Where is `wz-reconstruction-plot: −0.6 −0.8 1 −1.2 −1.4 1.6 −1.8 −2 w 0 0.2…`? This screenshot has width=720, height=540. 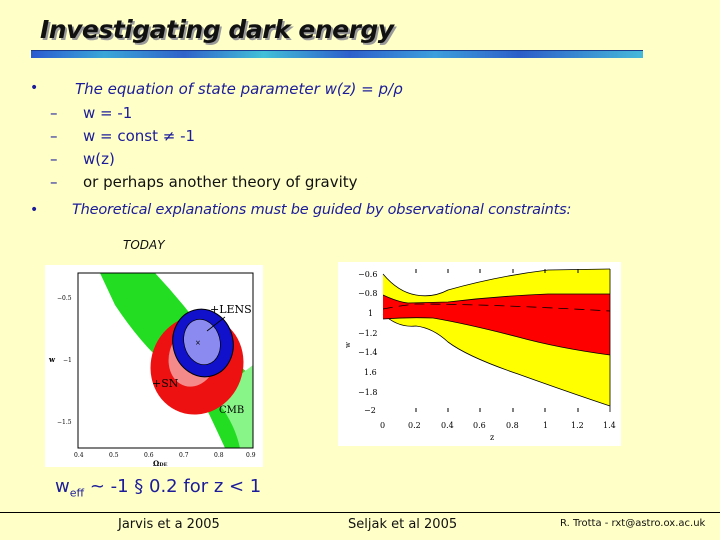 wz-reconstruction-plot: −0.6 −0.8 1 −1.2 −1.4 1.6 −1.8 −2 w 0 0.2… is located at coordinates (479, 354).